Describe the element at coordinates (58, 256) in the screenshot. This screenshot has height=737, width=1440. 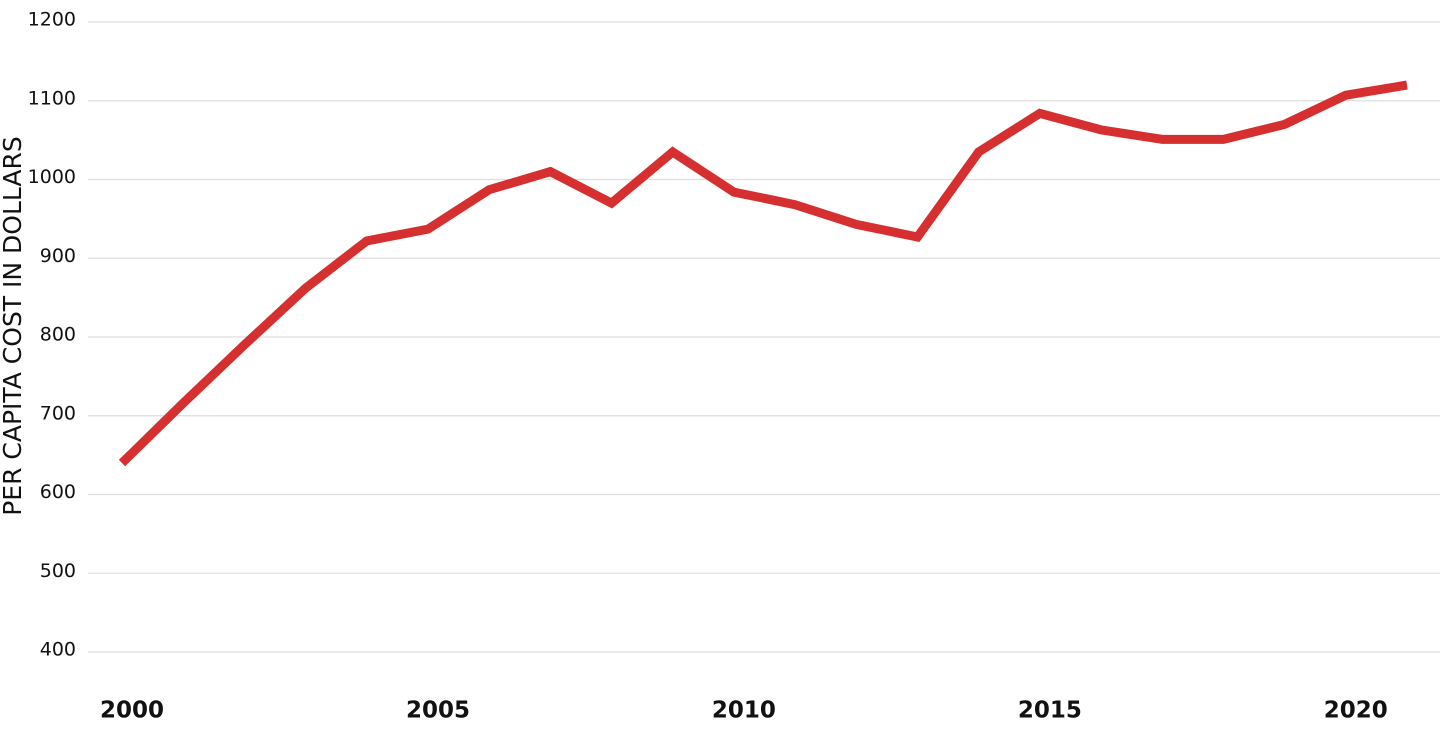
I see `y-tick-label: 900` at that location.